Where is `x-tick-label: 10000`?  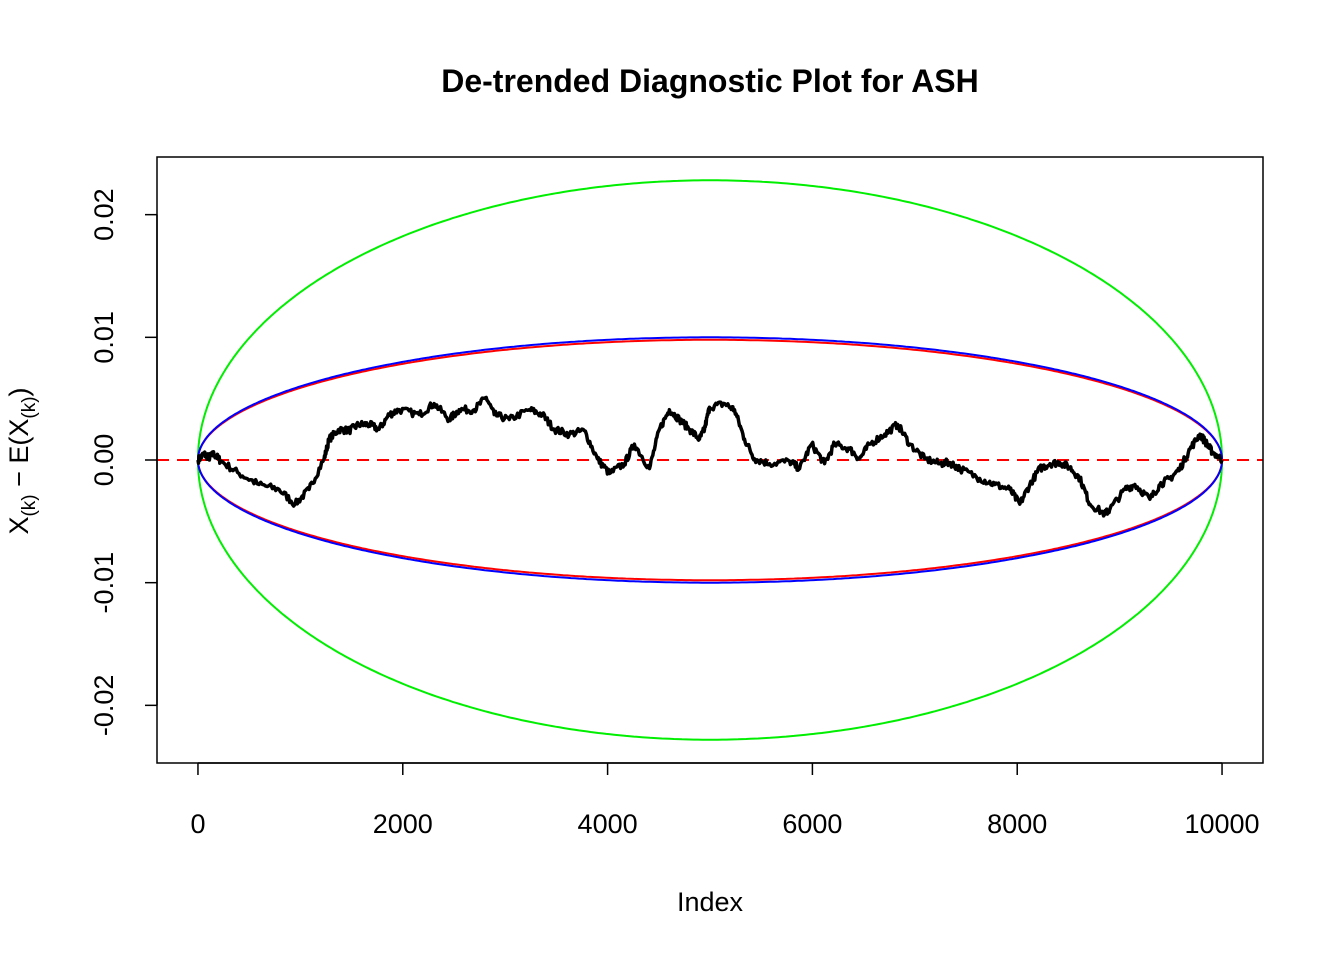
x-tick-label: 10000 is located at coordinates (1221, 824).